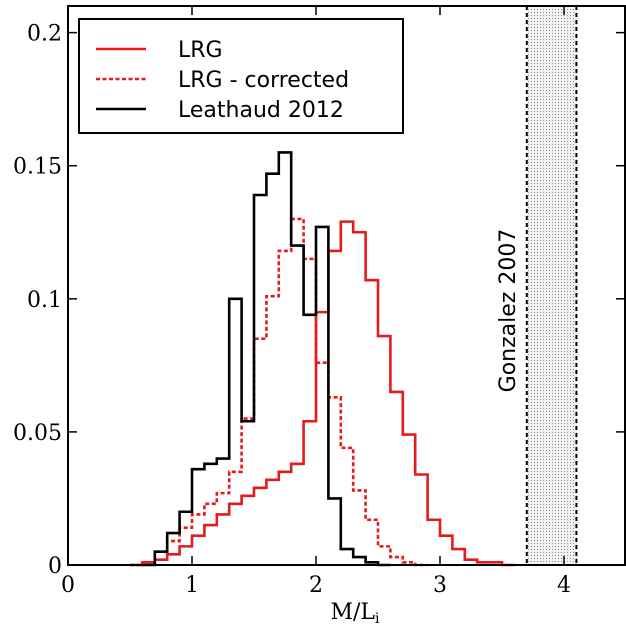 This screenshot has width=626, height=627. Describe the element at coordinates (44, 300) in the screenshot. I see `y-tick-label: 0.1` at that location.